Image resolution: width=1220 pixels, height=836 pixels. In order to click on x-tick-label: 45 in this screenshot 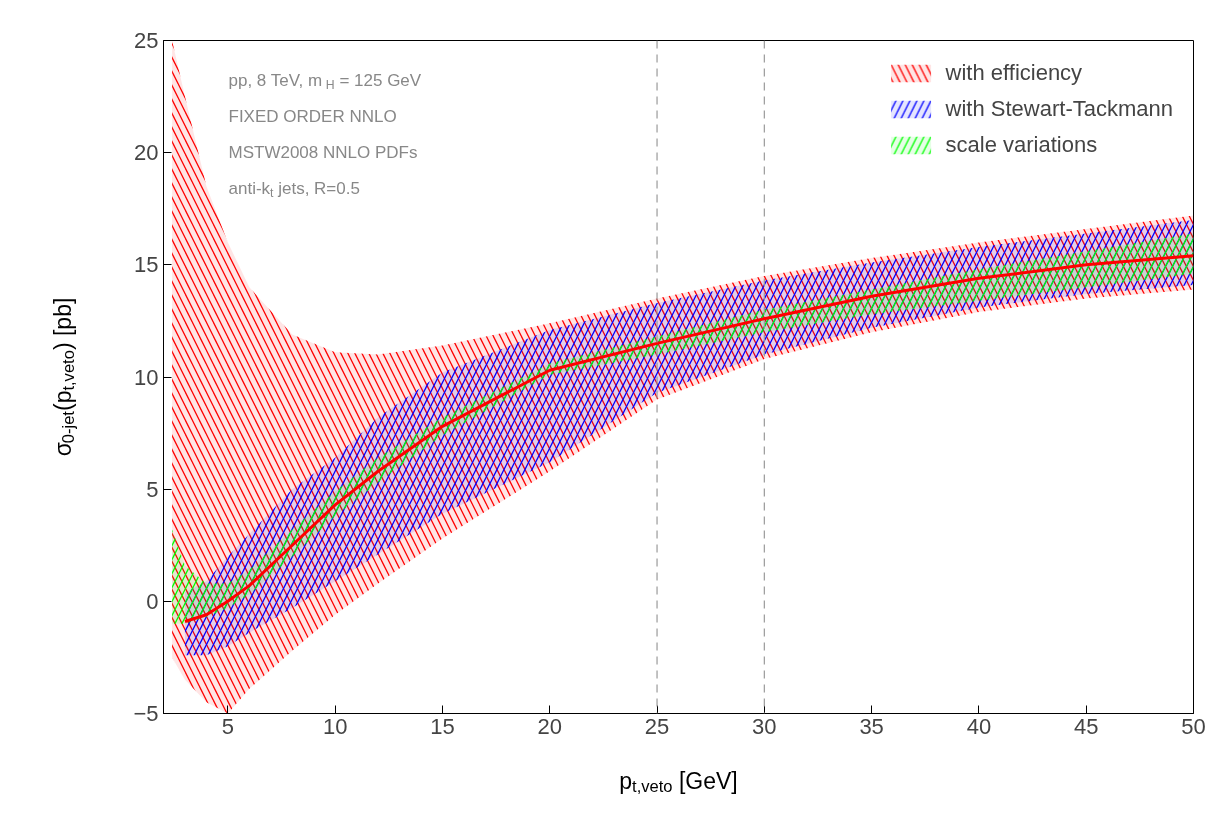, I will do `click(1086, 726)`.